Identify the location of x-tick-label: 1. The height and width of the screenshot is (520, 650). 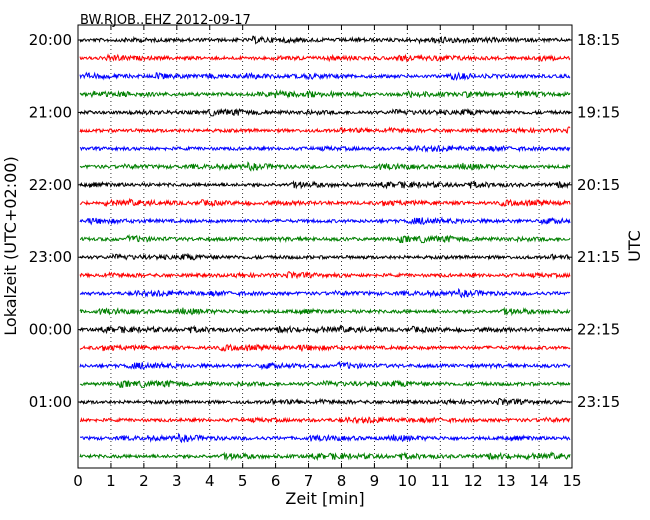
(111, 481).